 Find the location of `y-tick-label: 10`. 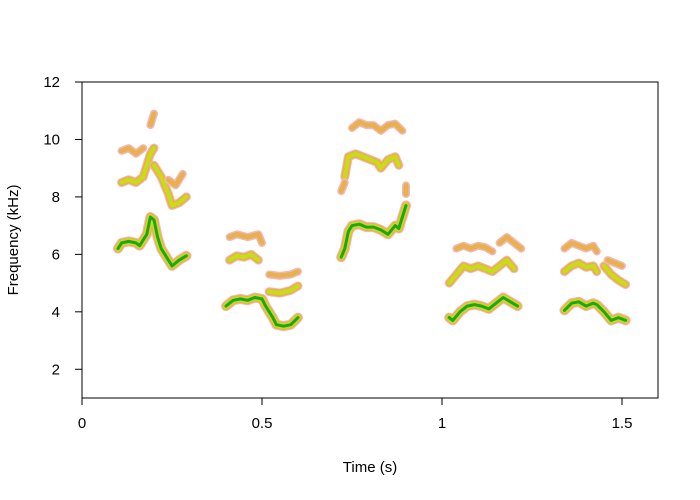

y-tick-label: 10 is located at coordinates (51, 139).